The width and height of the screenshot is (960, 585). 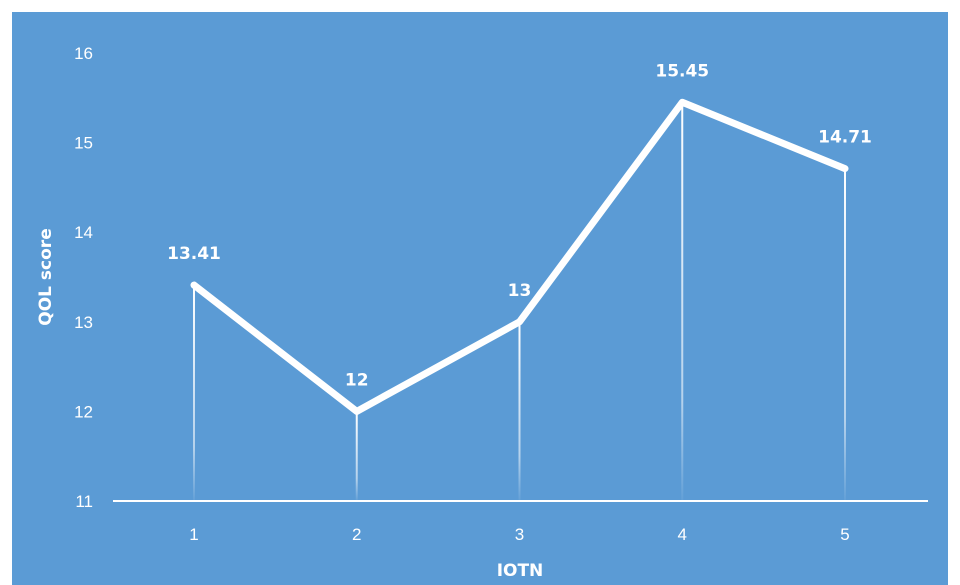 I want to click on y-tick-label: 13, so click(x=83, y=322).